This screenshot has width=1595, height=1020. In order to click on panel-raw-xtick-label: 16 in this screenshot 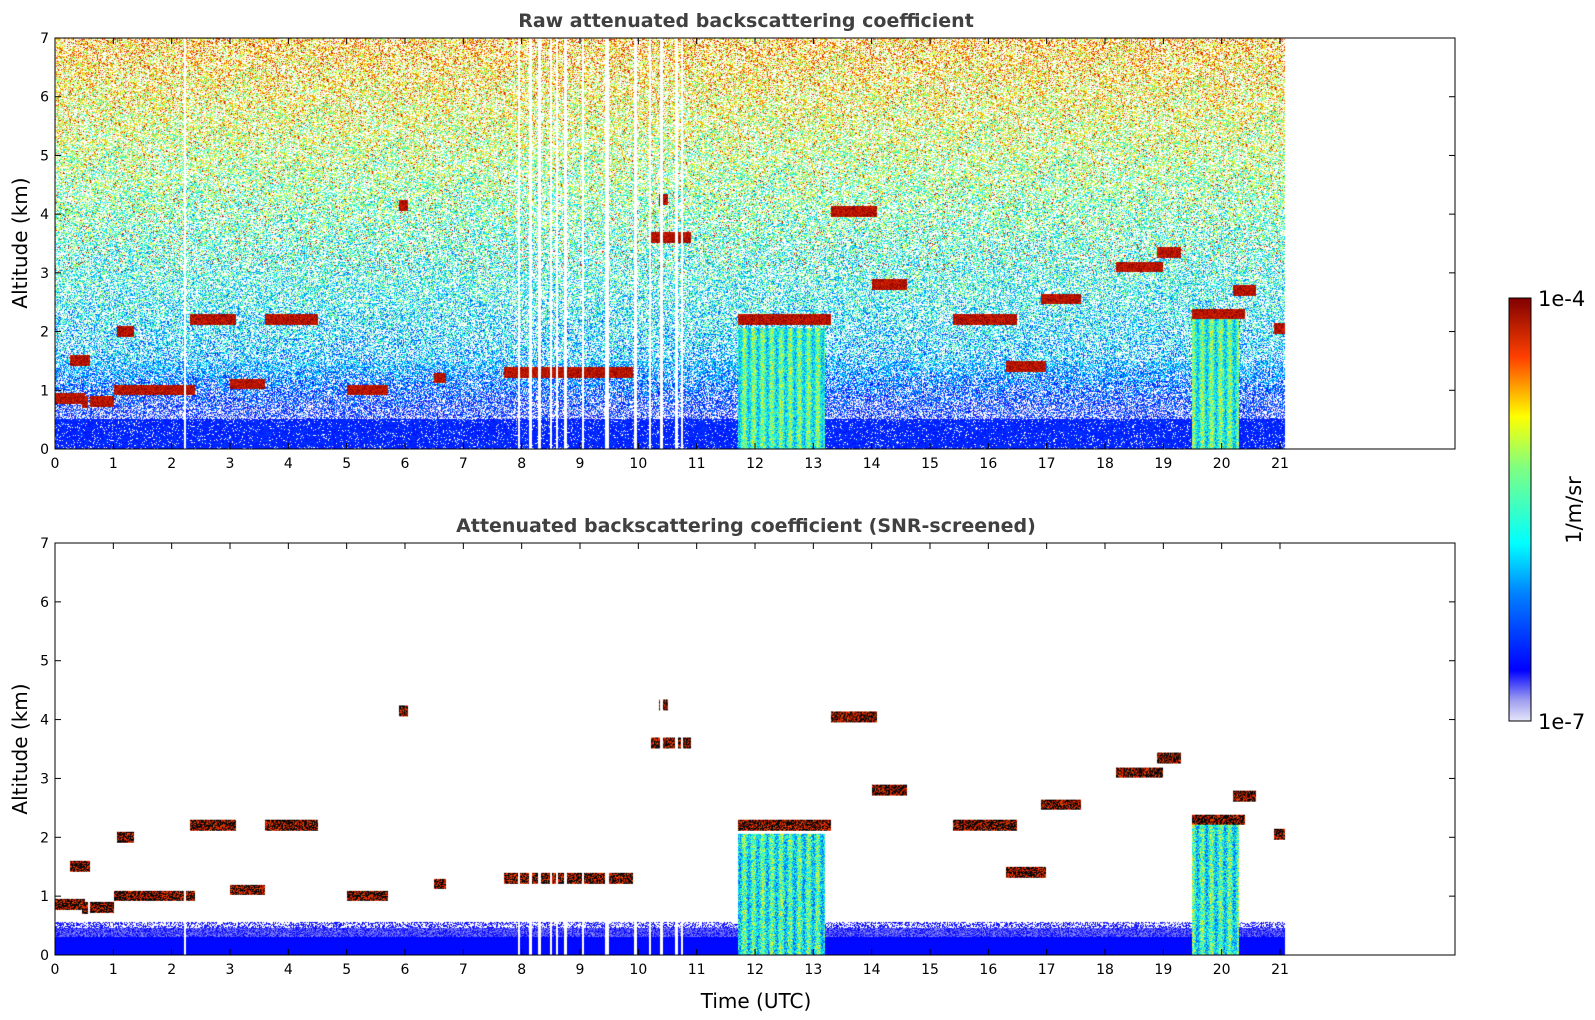, I will do `click(988, 464)`.